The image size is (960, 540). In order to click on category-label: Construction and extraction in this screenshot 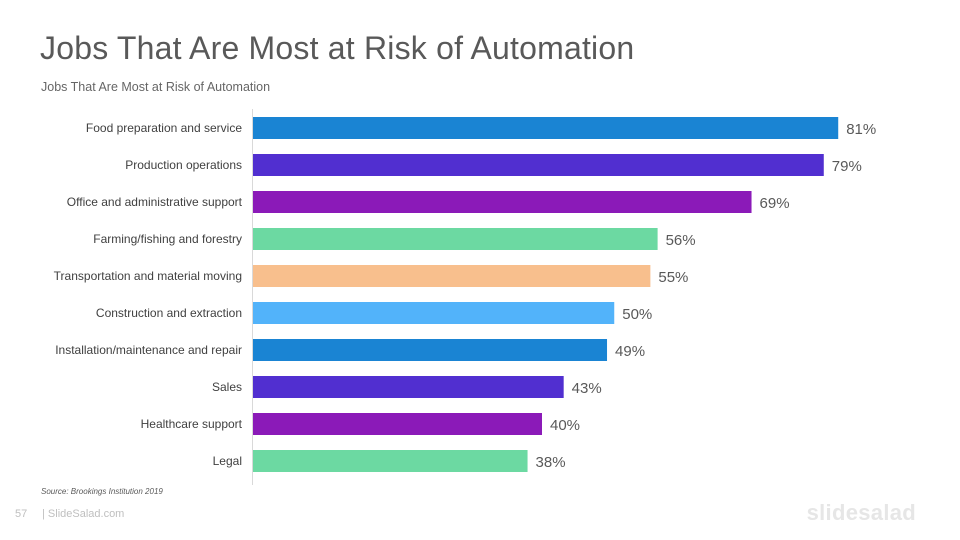, I will do `click(169, 313)`.